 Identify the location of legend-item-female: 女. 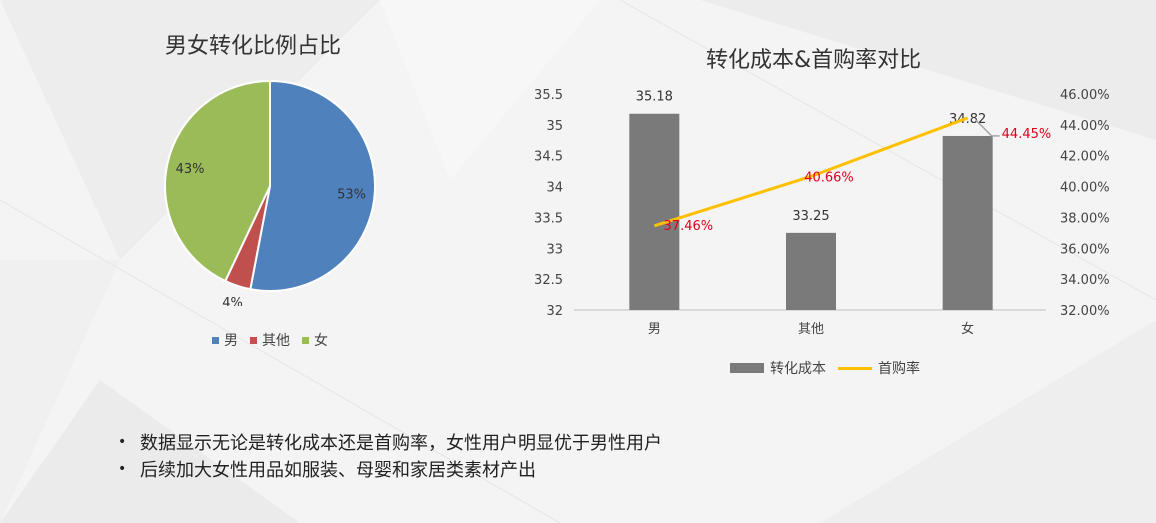
(315, 340).